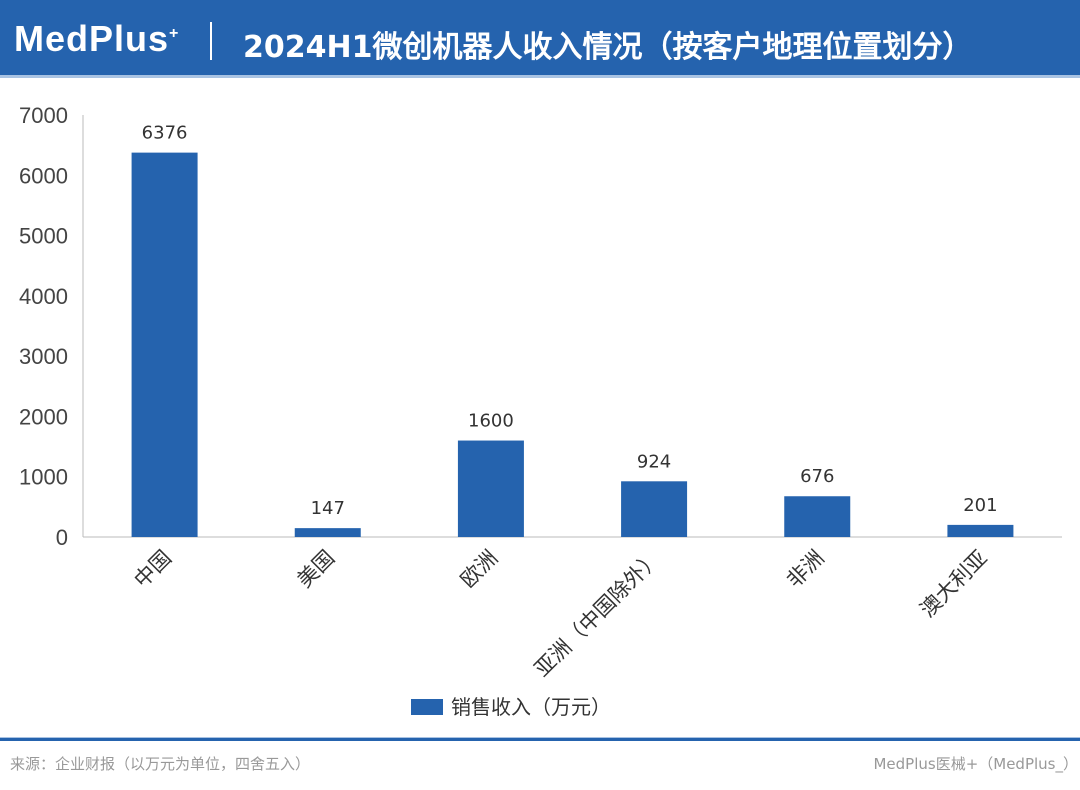  I want to click on medplus-logo: MedPlus+, so click(96, 39).